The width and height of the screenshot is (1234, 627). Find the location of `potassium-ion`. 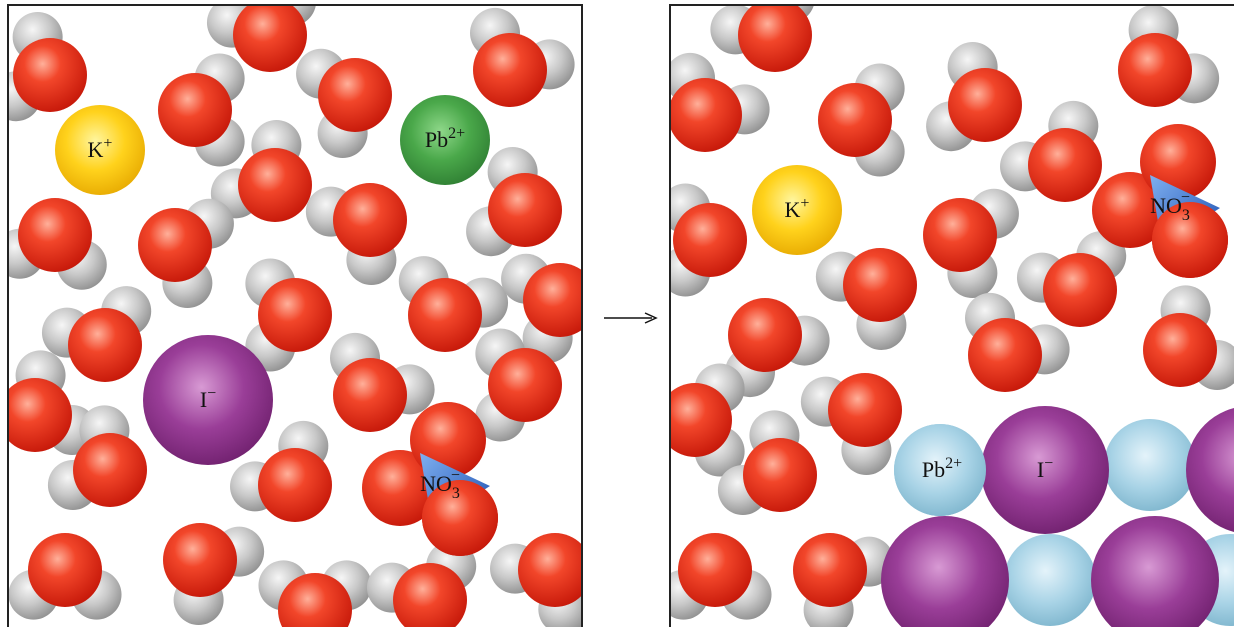

potassium-ion is located at coordinates (100, 150).